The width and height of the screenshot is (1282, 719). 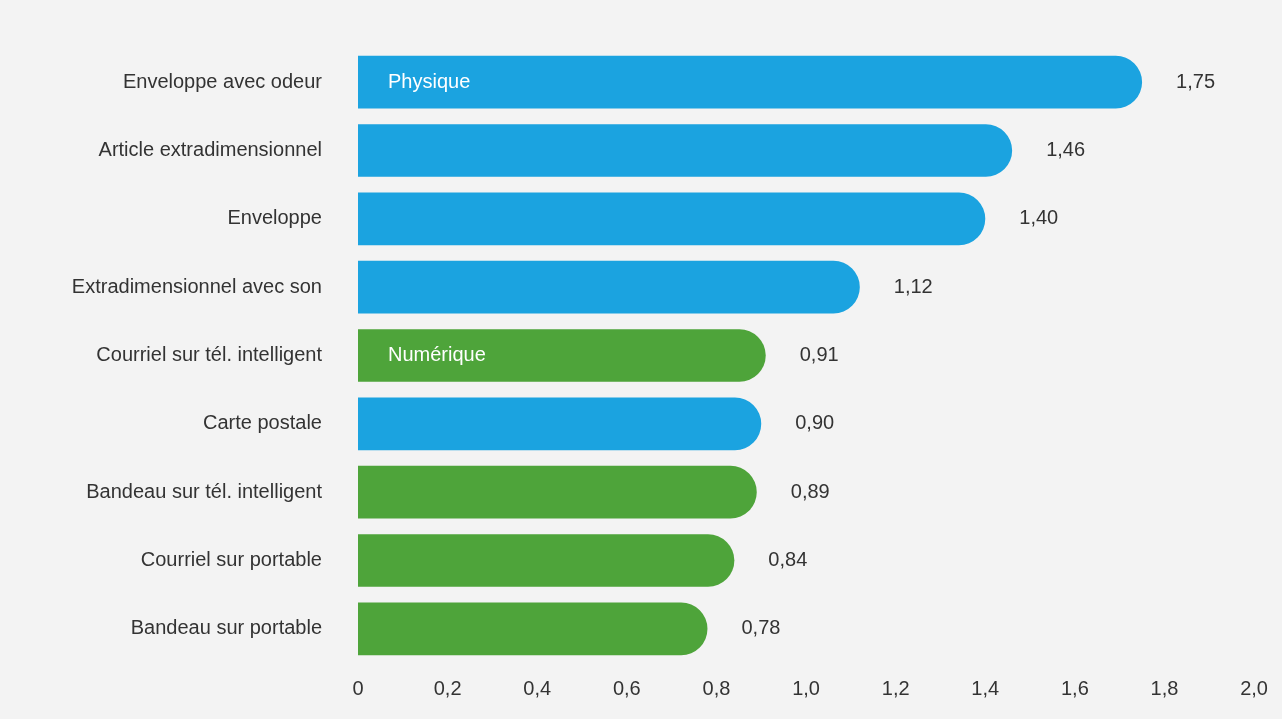 I want to click on series-label: Physique, so click(x=429, y=80).